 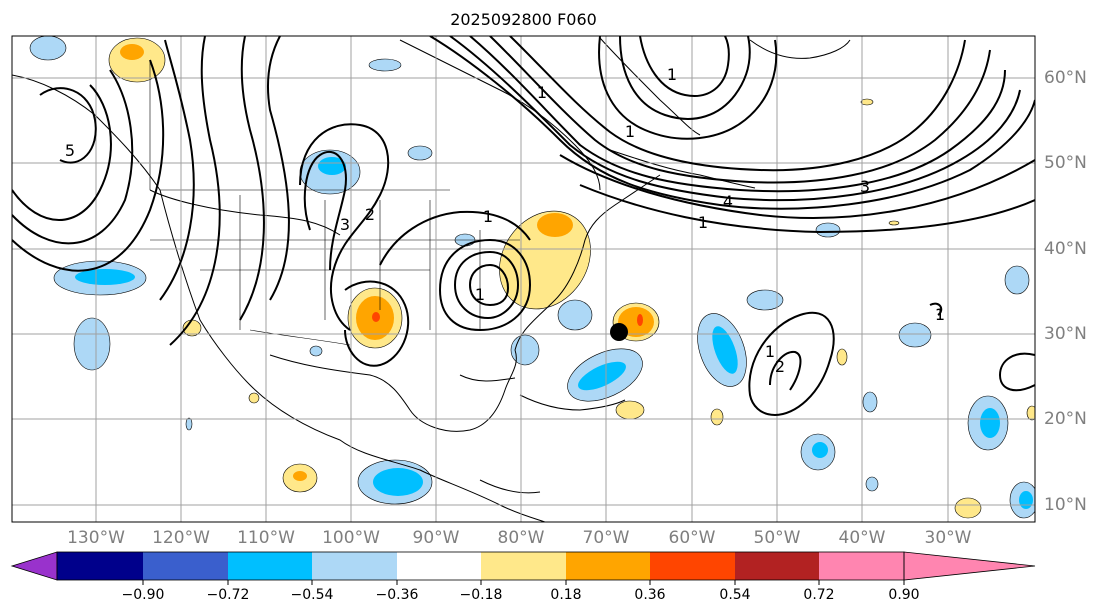 What do you see at coordinates (70, 150) in the screenshot?
I see `contour-label: 5` at bounding box center [70, 150].